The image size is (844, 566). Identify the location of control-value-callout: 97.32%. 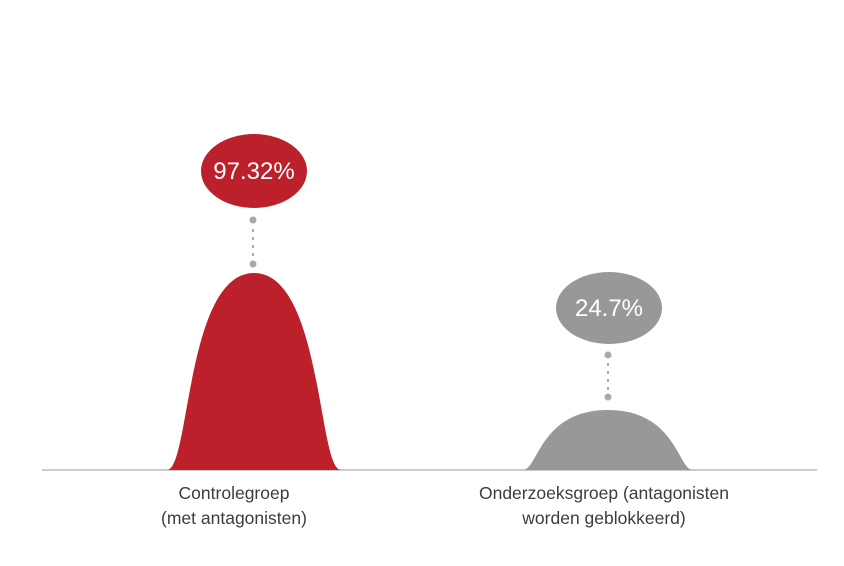
(254, 171).